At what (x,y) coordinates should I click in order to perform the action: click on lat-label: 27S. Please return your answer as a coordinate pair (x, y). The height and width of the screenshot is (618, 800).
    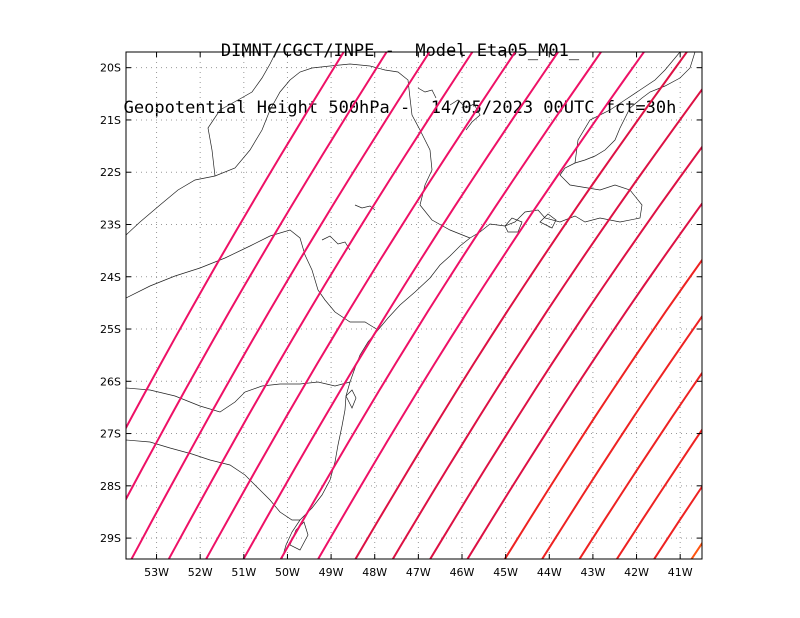
    Looking at the image, I should click on (110, 434).